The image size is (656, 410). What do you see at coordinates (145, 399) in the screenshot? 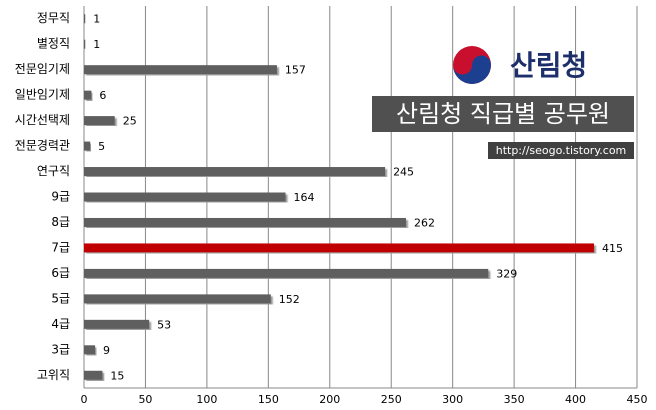
I see `x-tick-label: 50` at bounding box center [145, 399].